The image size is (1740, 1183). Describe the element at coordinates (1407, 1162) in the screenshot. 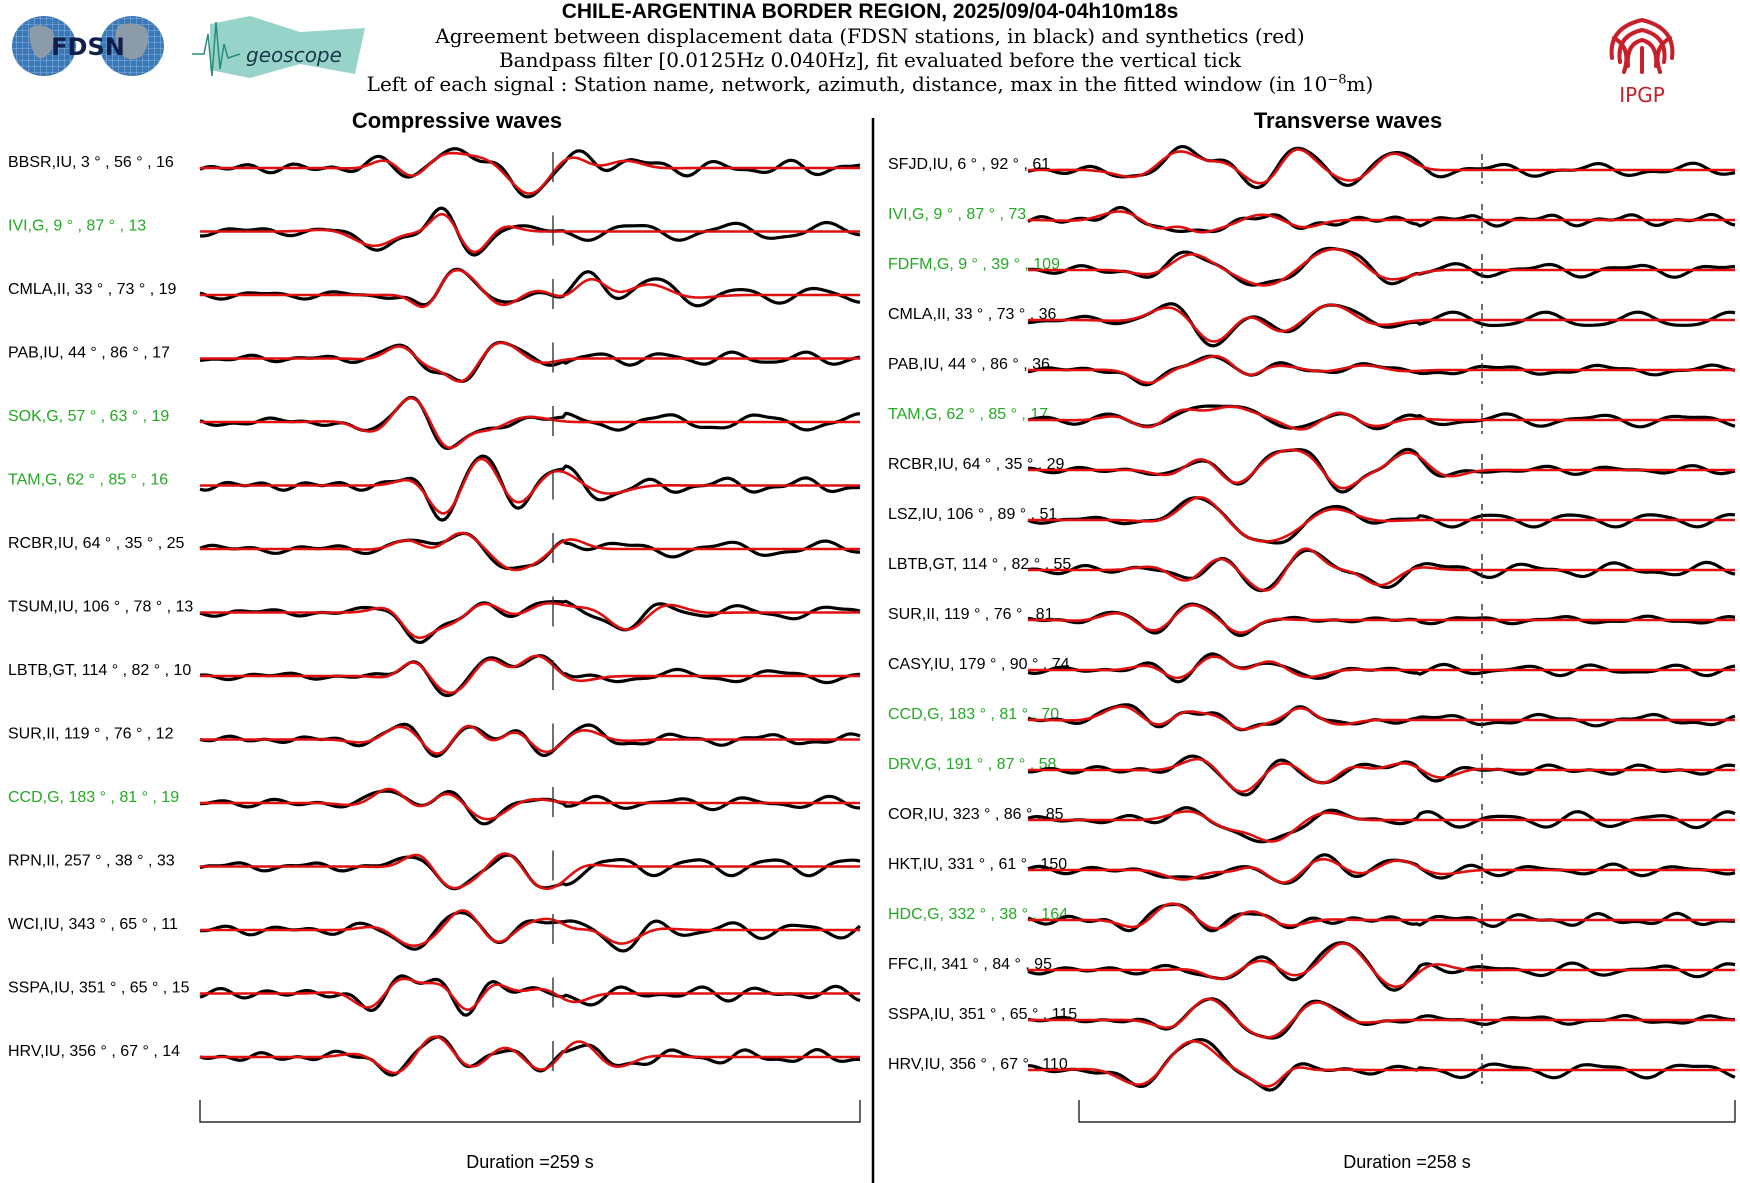

I see `duration-label: Duration =258 s` at that location.